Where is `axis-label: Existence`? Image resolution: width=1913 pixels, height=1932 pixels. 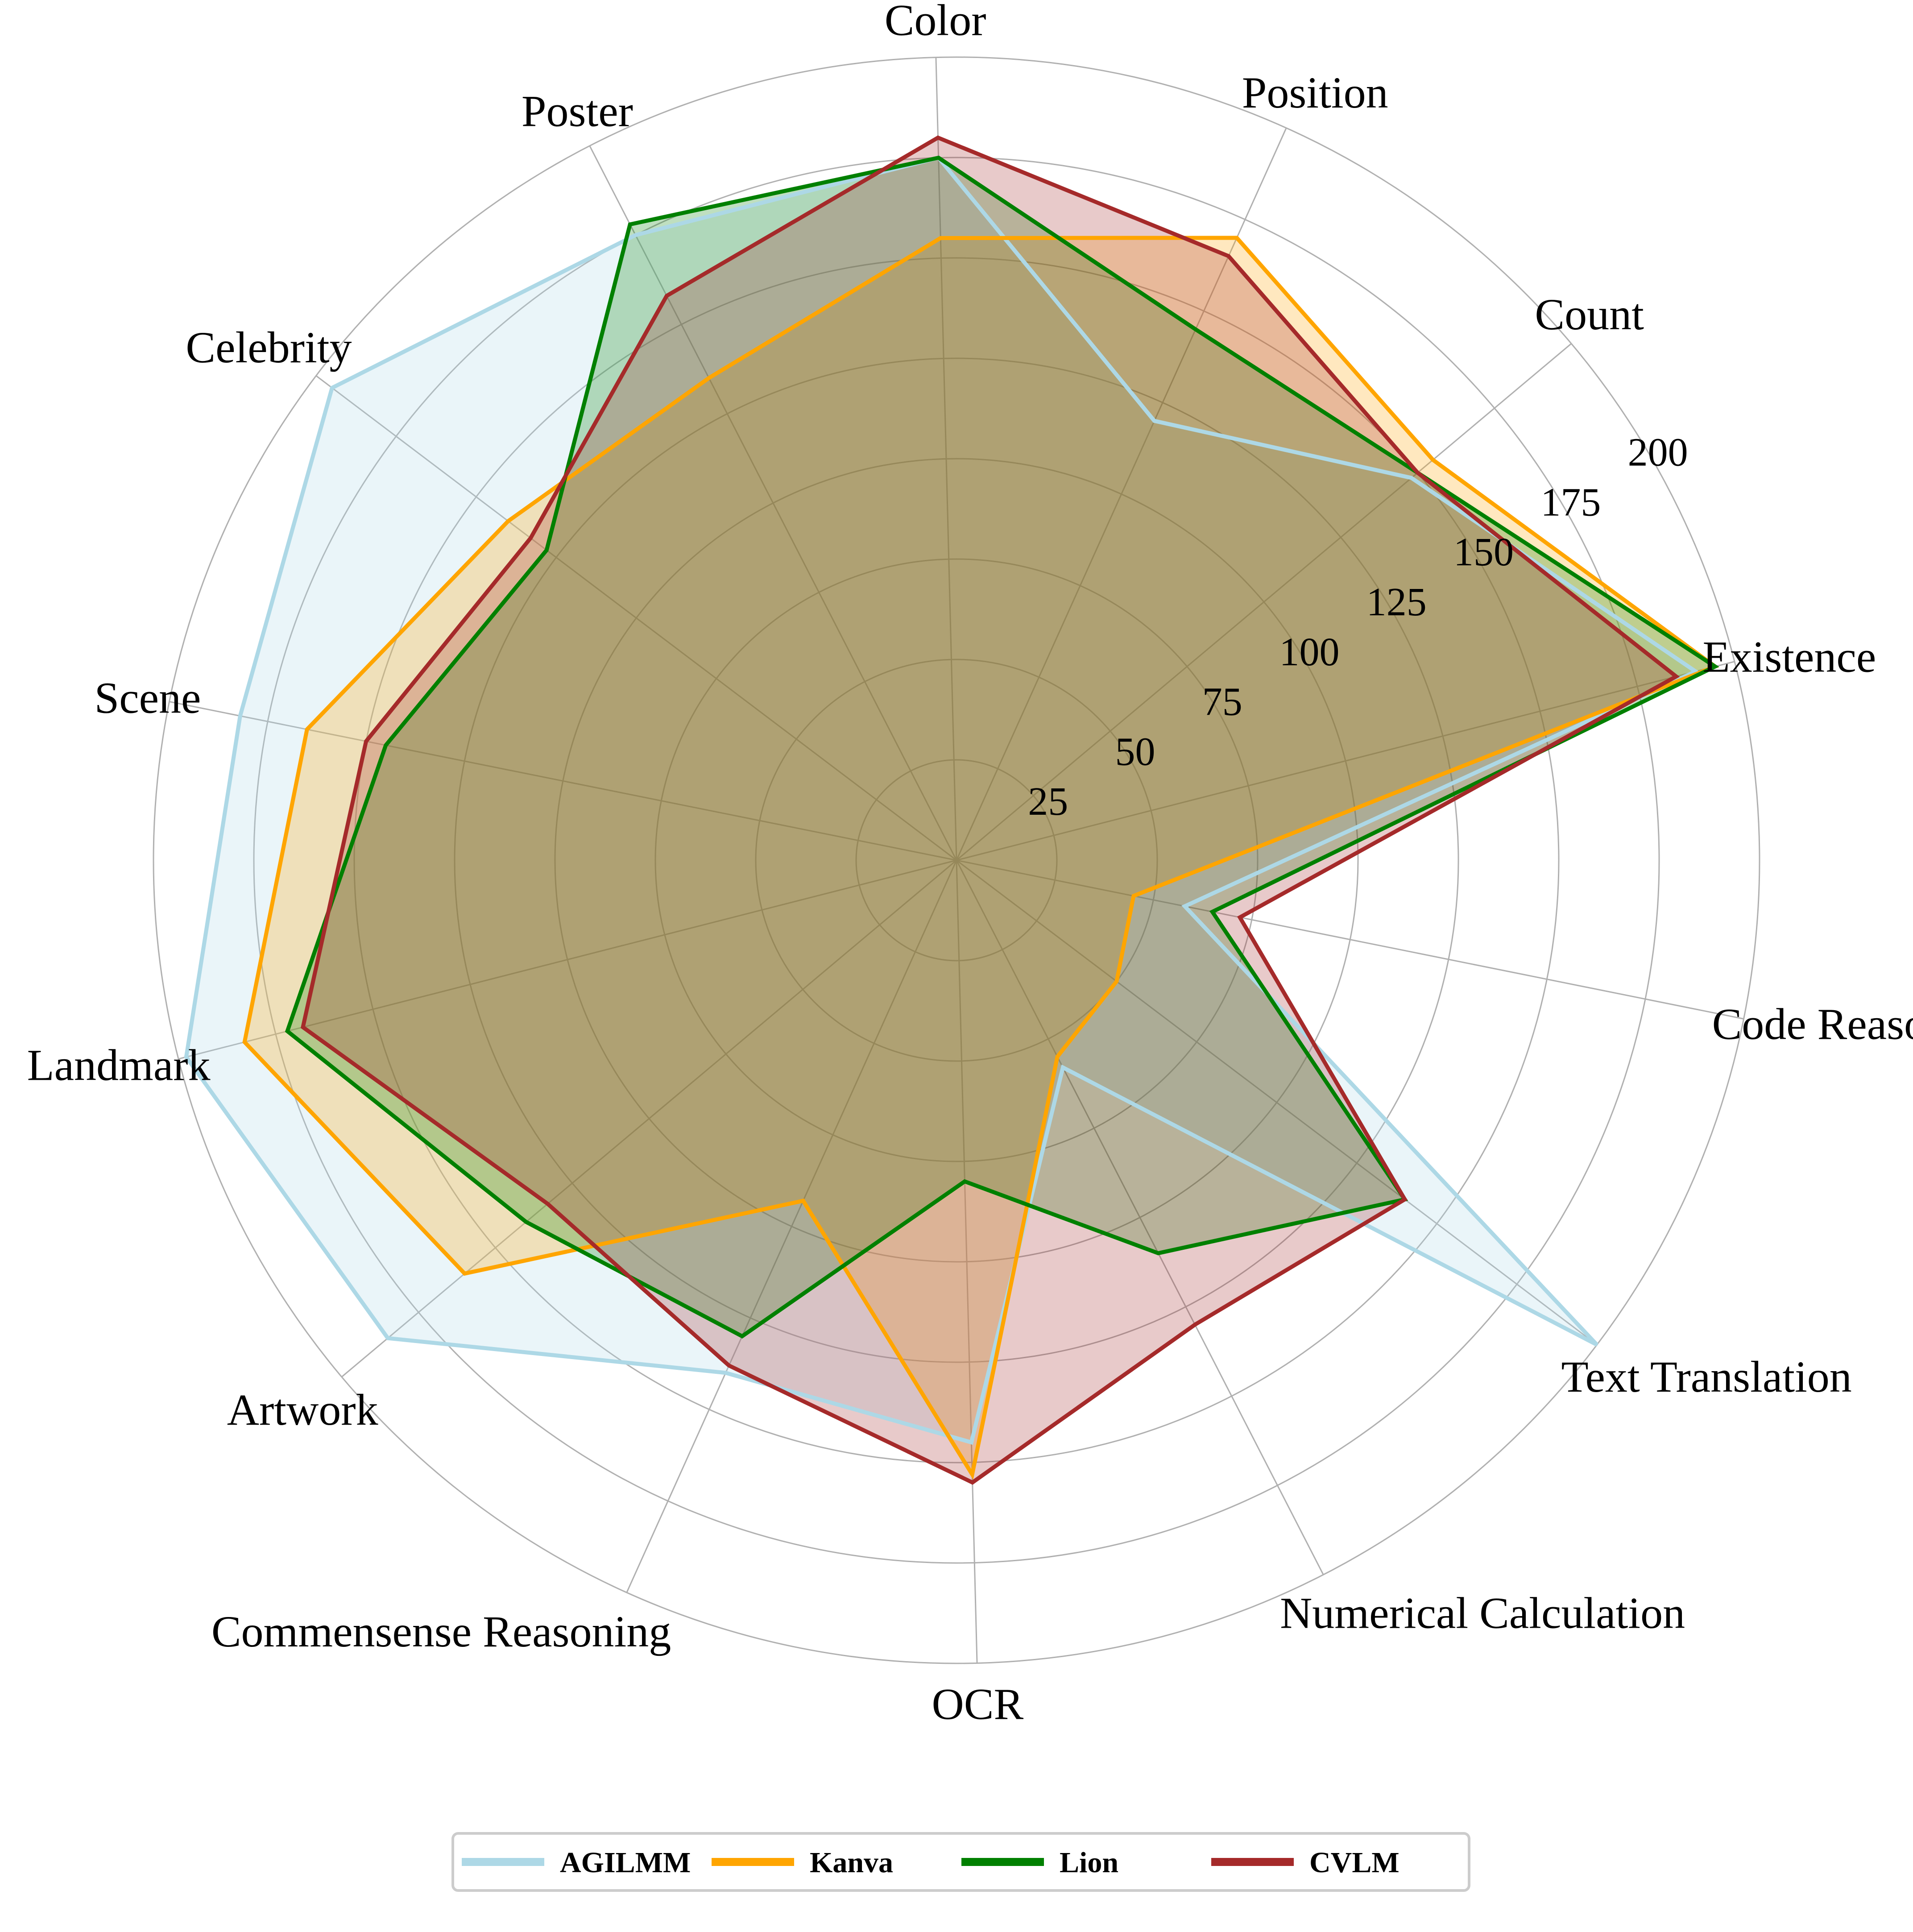
axis-label: Existence is located at coordinates (1789, 656).